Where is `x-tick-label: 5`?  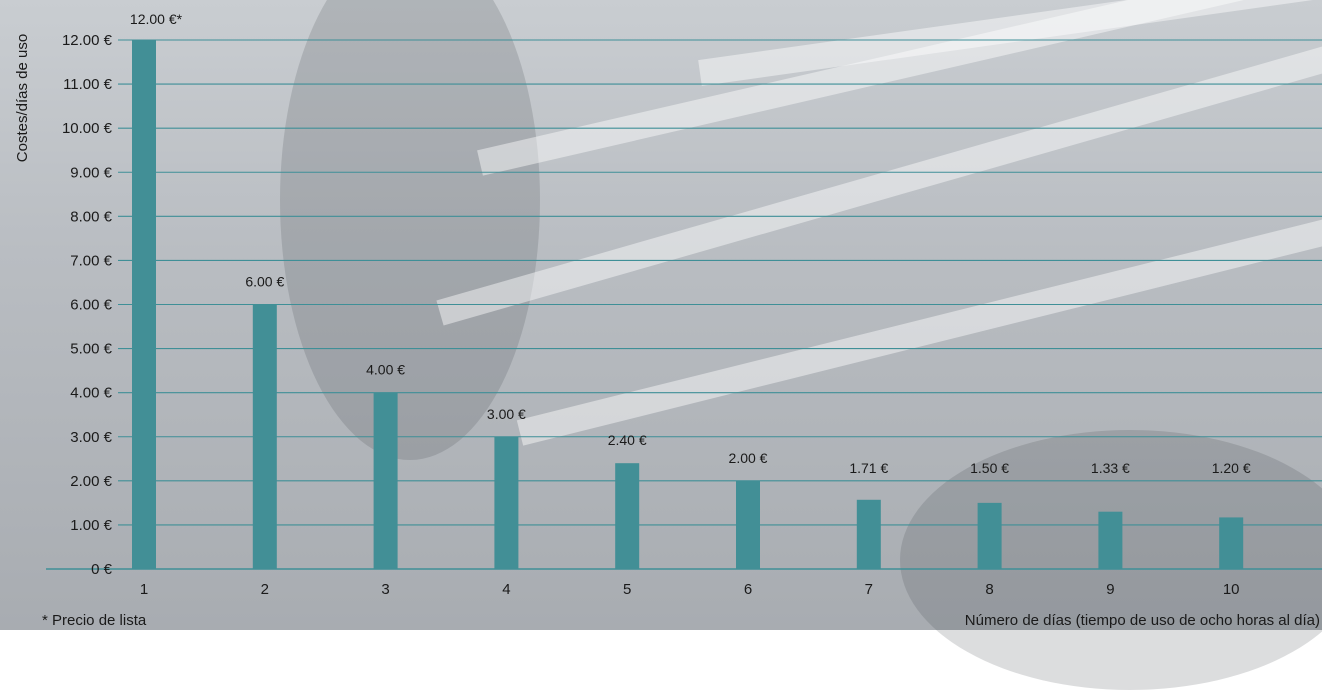 x-tick-label: 5 is located at coordinates (627, 589).